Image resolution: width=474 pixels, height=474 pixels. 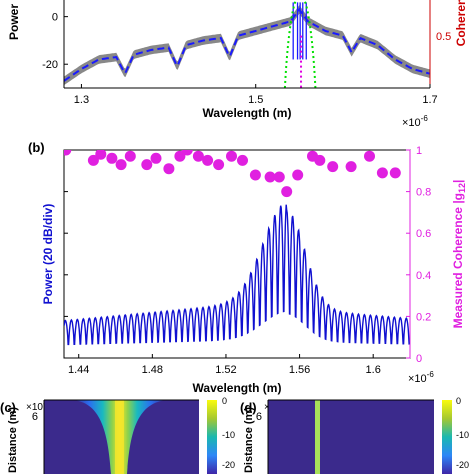 What do you see at coordinates (8, 407) in the screenshot?
I see `panel-c-label: (c)` at bounding box center [8, 407].